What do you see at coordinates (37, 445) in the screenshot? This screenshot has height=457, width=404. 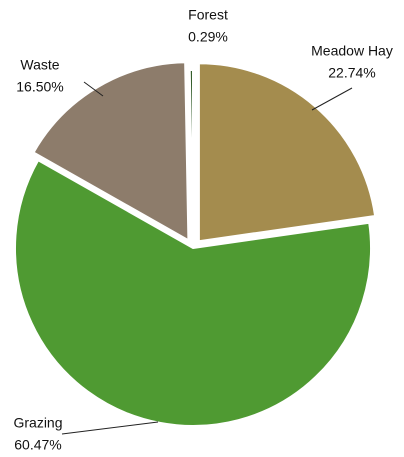 I see `slice-value-label: 60.47%` at bounding box center [37, 445].